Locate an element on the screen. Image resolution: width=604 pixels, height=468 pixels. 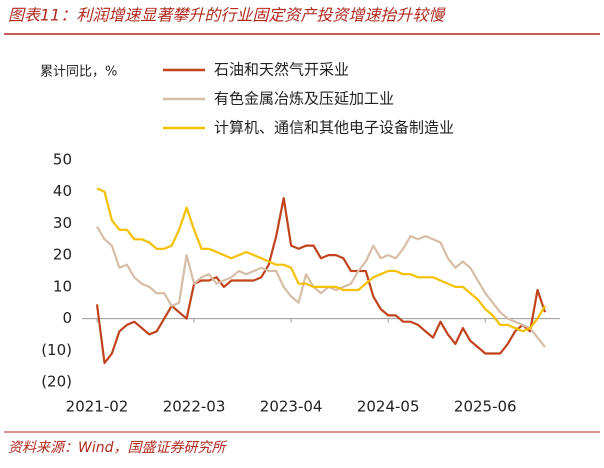
chart-title: 图表11：利润增速显著攀升的行业固定资产投资增速抬升较慢 is located at coordinates (227, 15).